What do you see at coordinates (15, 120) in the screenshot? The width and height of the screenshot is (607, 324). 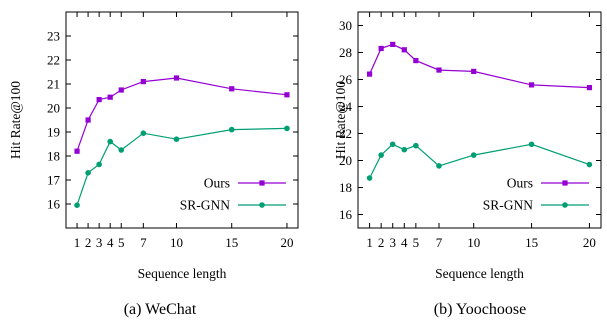 I see `chart1-y-axis-label: Hit Rate@100` at bounding box center [15, 120].